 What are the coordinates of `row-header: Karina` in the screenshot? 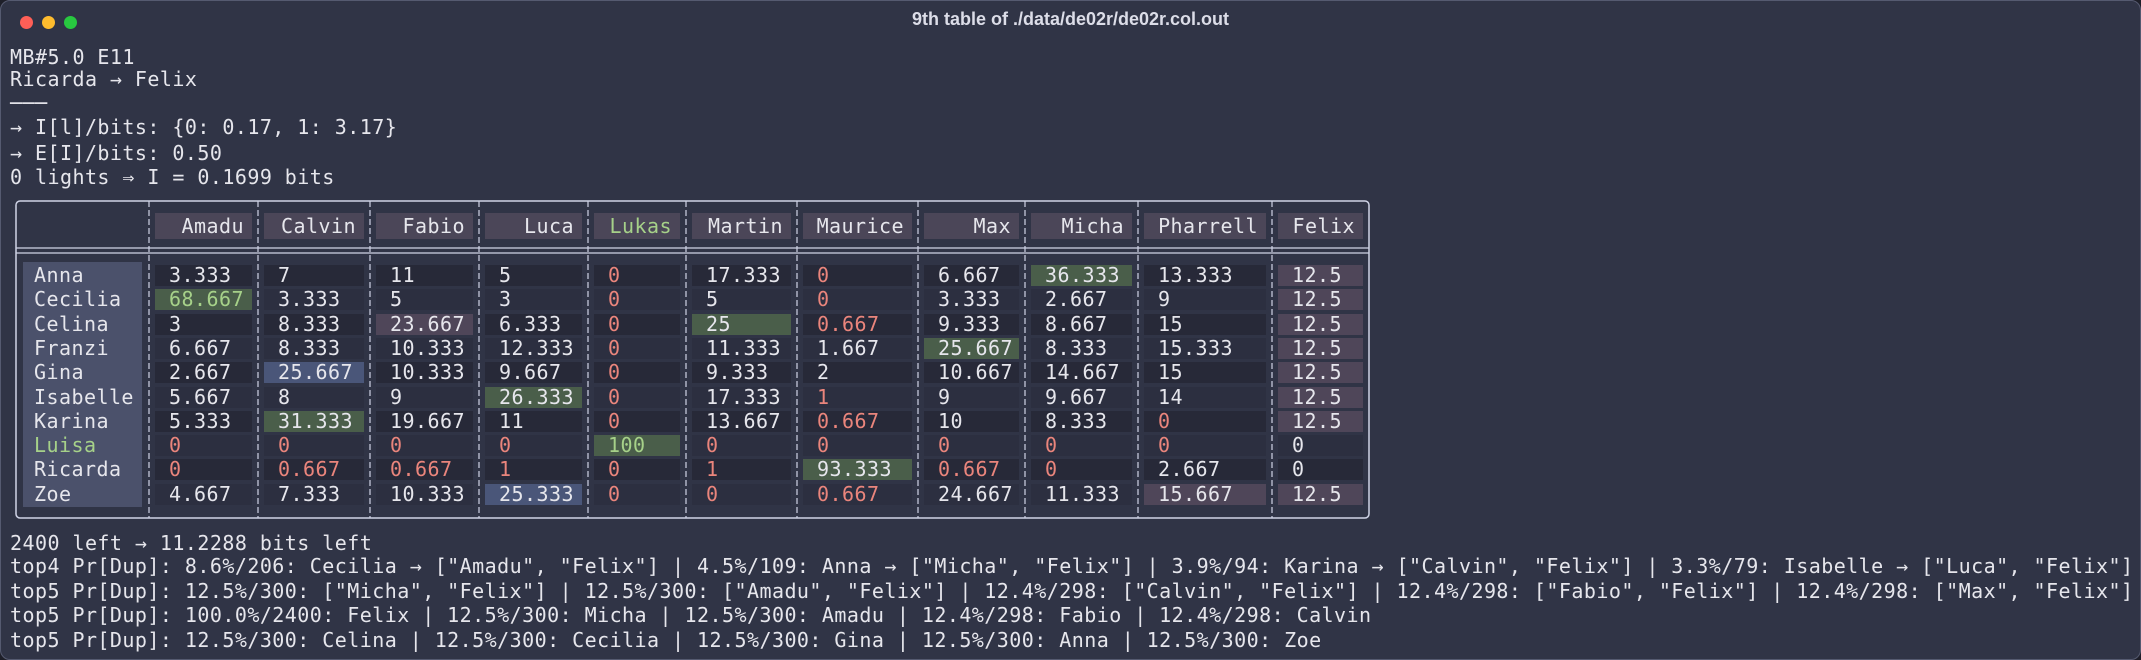 It's located at (71, 420).